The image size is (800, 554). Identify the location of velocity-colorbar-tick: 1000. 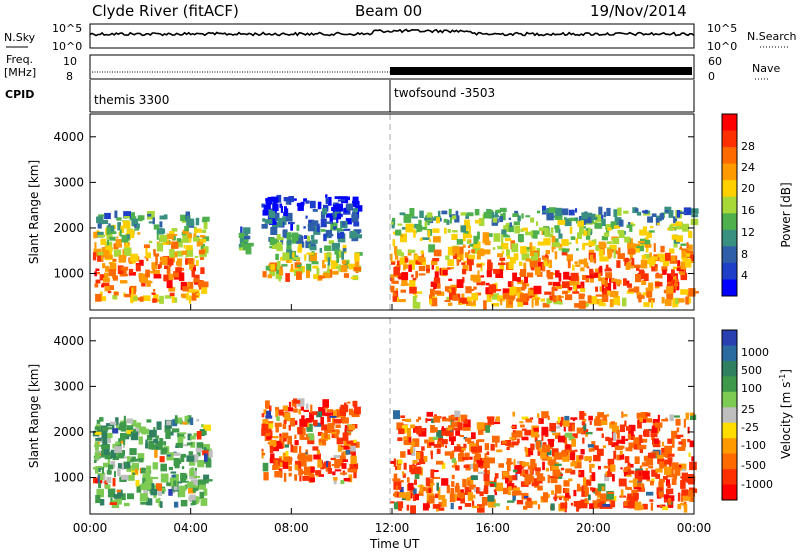
(755, 352).